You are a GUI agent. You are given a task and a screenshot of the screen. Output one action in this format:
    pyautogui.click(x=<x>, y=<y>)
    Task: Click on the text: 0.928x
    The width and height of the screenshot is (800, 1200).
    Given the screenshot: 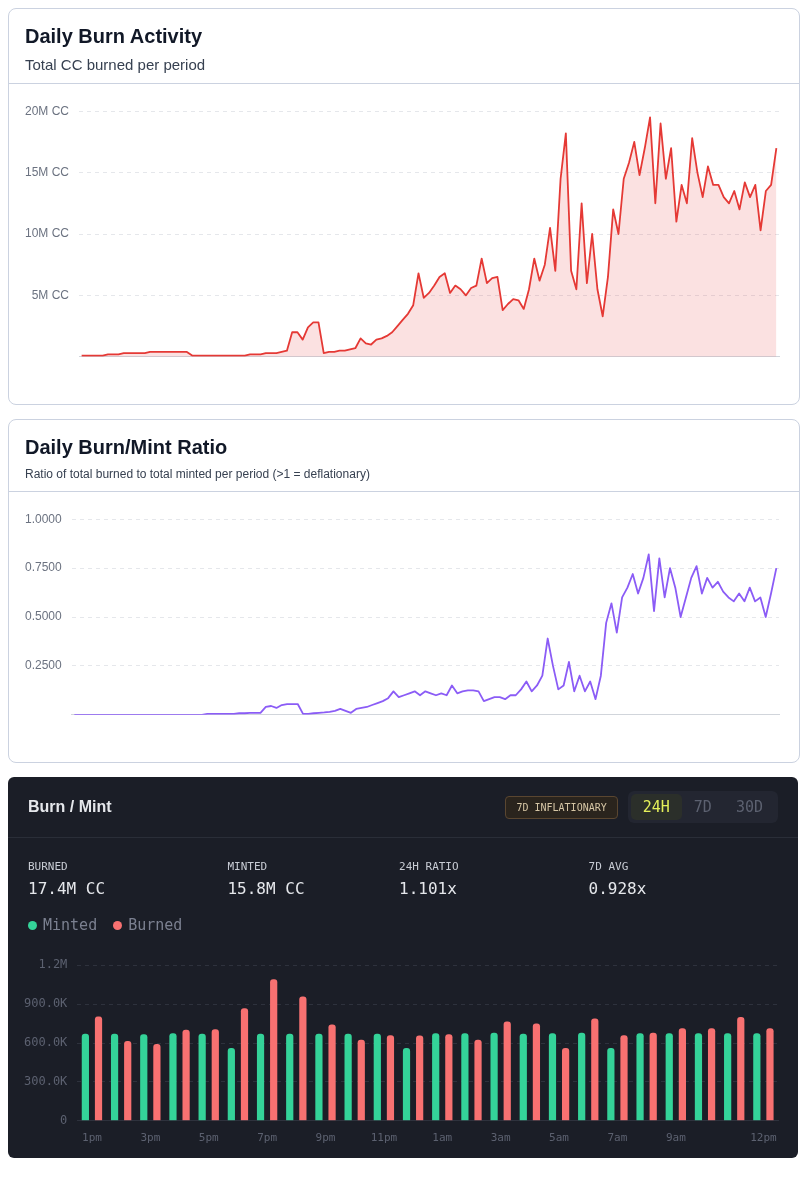 What is the action you would take?
    pyautogui.click(x=618, y=888)
    